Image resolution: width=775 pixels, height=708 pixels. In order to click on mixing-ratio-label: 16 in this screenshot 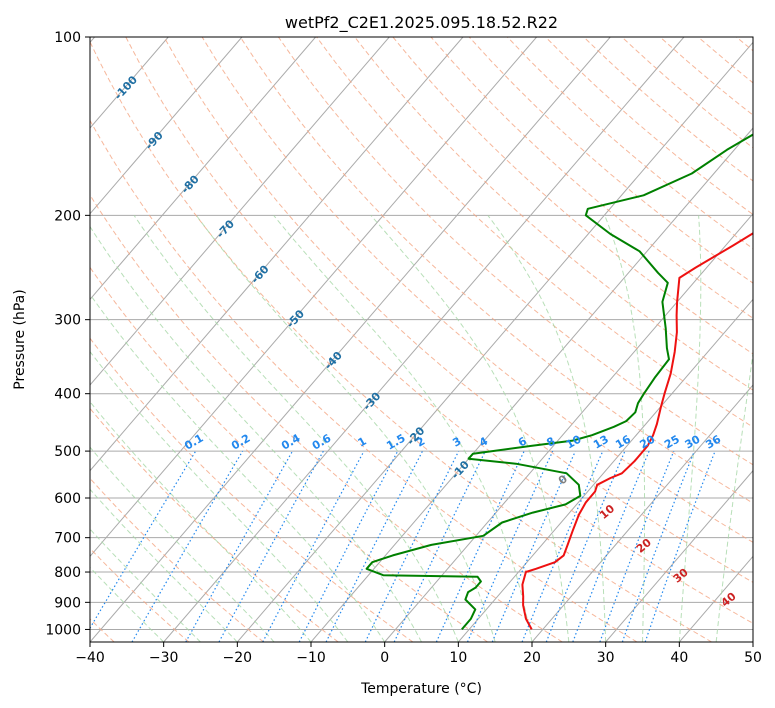, I will do `click(623, 441)`.